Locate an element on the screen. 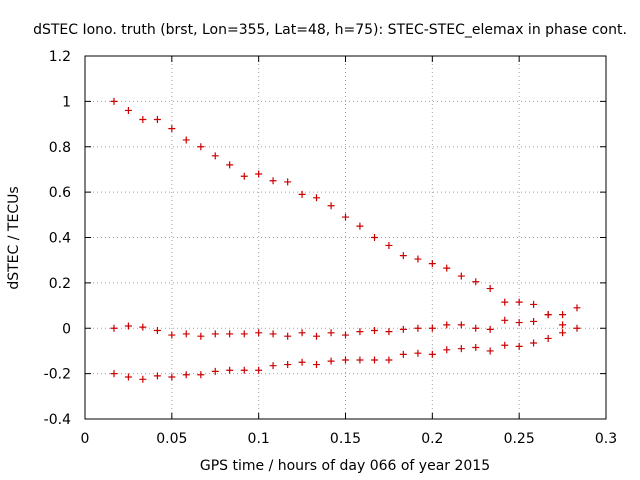  x-tick-label: 0.25 is located at coordinates (519, 439).